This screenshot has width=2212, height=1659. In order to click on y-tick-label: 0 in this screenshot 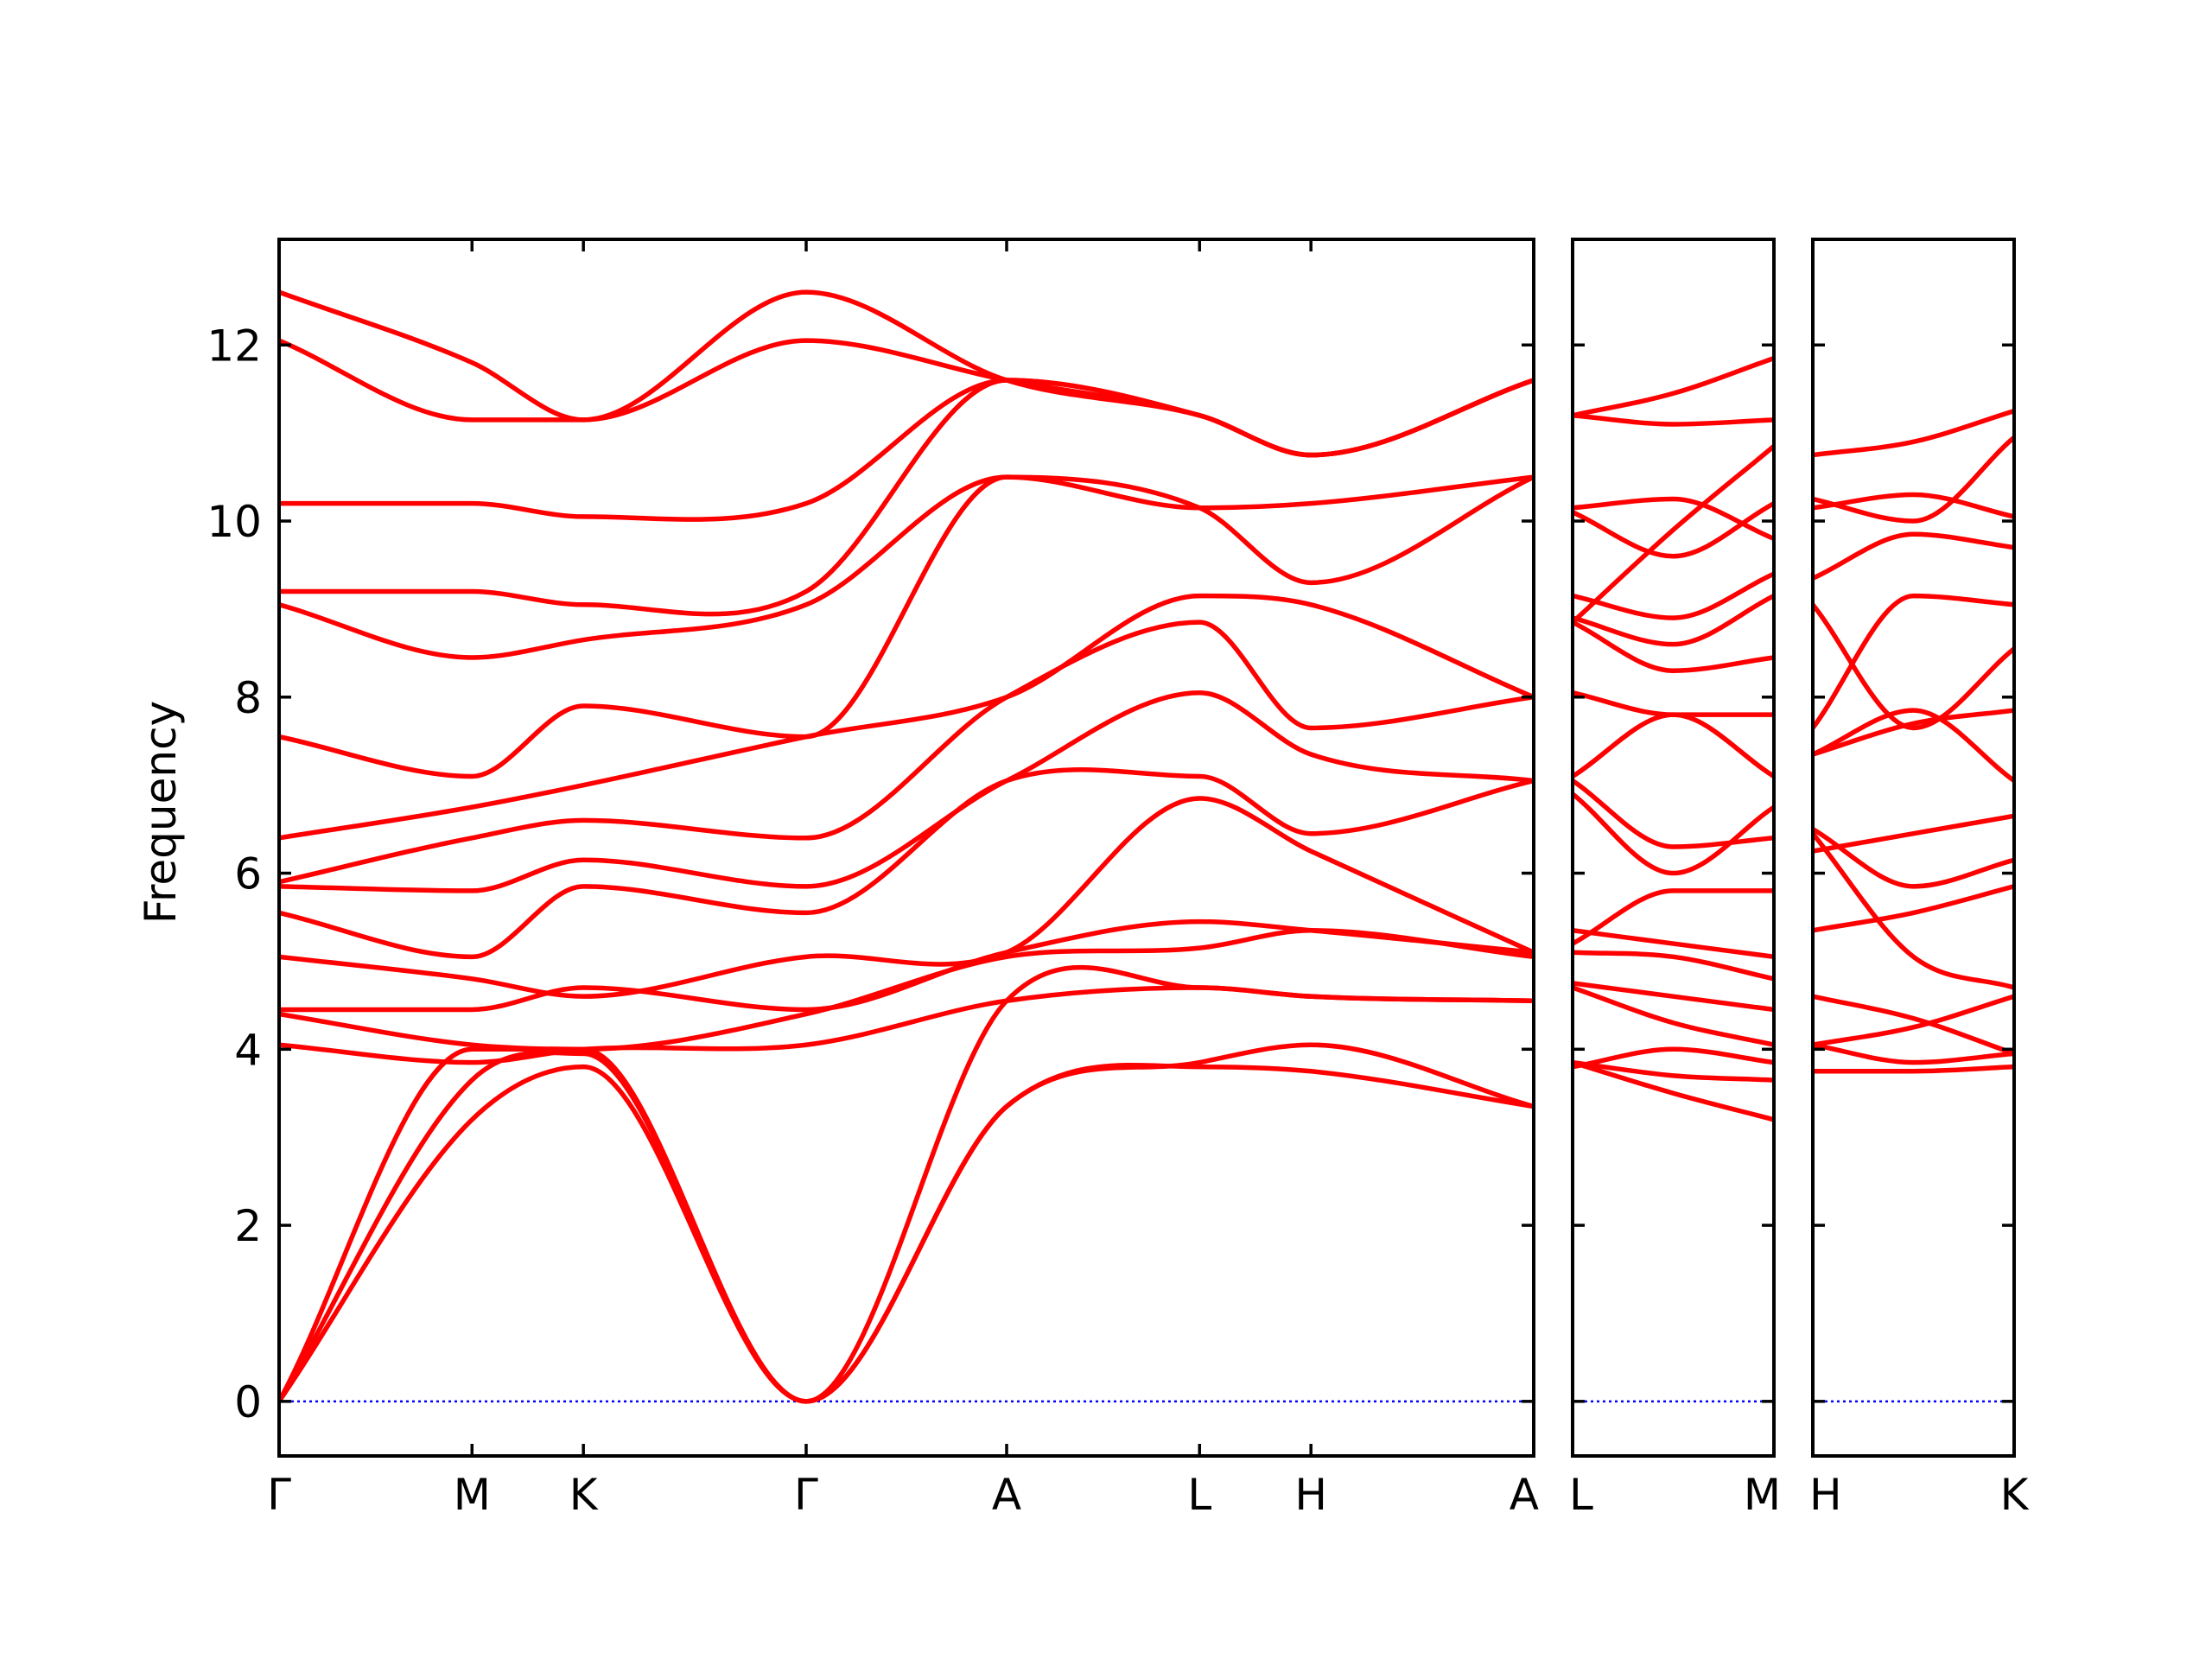, I will do `click(248, 1402)`.